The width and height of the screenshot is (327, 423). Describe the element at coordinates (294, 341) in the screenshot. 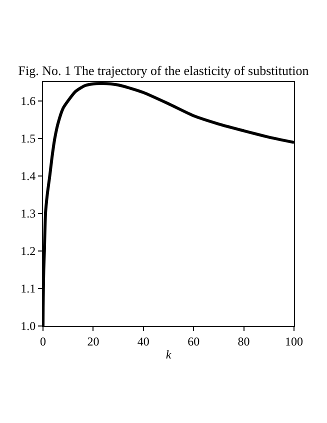

I see `x-tick-label: 100` at that location.